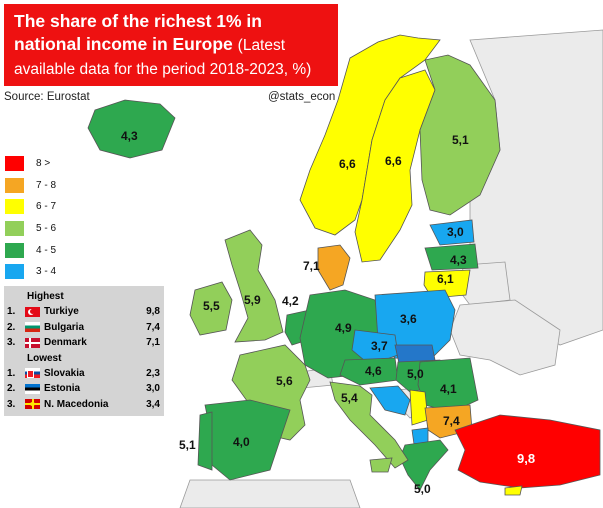 The width and height of the screenshot is (603, 508). Describe the element at coordinates (415, 374) in the screenshot. I see `label-hungary: 5,0` at that location.